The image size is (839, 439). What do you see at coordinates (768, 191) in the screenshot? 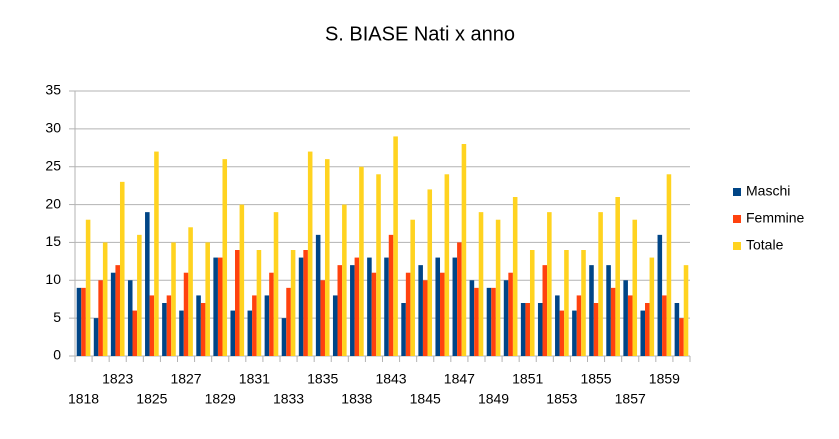
I see `legend-label: Maschi` at bounding box center [768, 191].